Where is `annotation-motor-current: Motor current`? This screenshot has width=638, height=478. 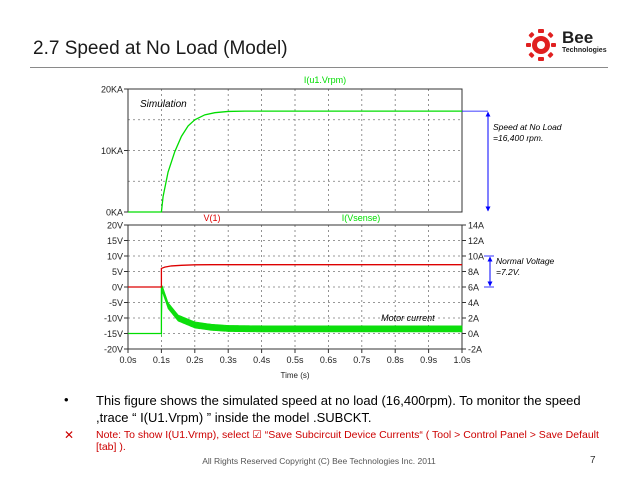 annotation-motor-current: Motor current is located at coordinates (408, 318).